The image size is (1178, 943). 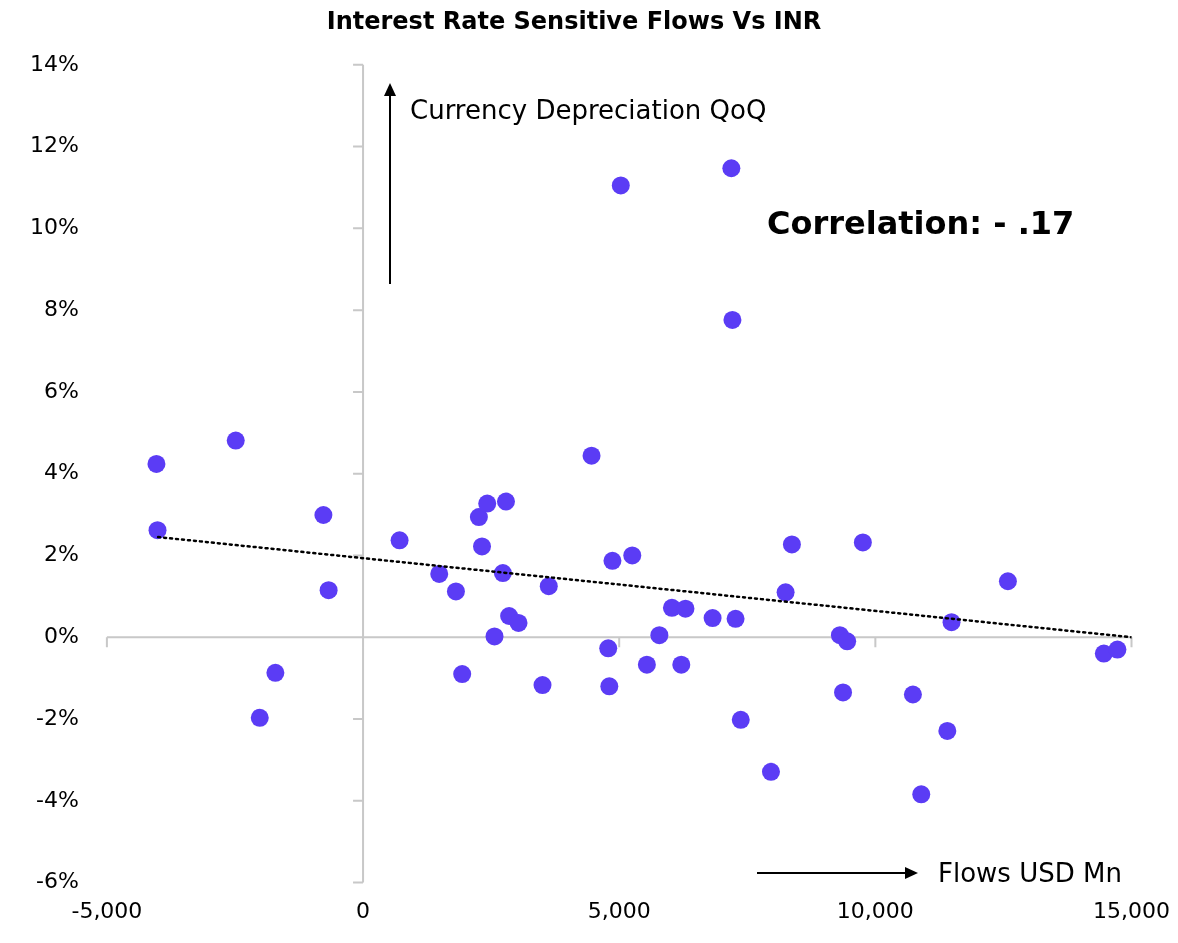 I want to click on chart-title: Interest Rate Sensitive Flows Vs INR, so click(x=574, y=20).